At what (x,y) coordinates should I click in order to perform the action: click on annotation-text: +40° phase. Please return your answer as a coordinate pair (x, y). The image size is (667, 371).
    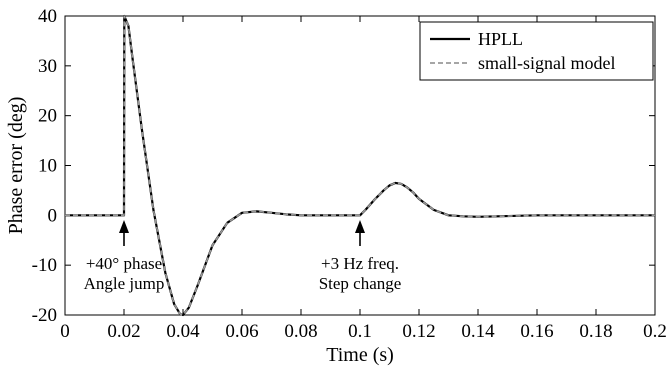
    Looking at the image, I should click on (124, 263).